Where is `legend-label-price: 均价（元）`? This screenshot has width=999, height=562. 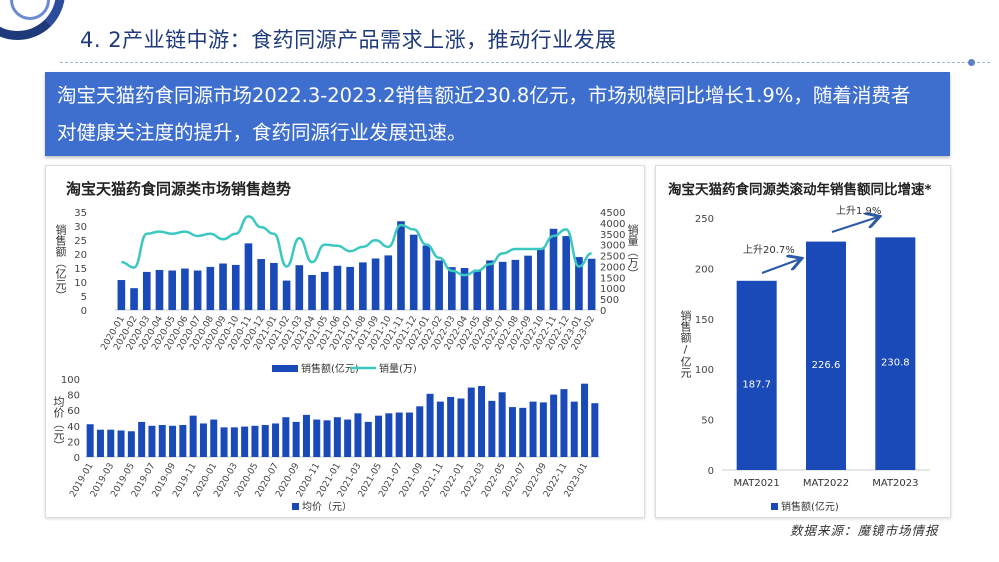
legend-label-price: 均价（元） is located at coordinates (327, 507).